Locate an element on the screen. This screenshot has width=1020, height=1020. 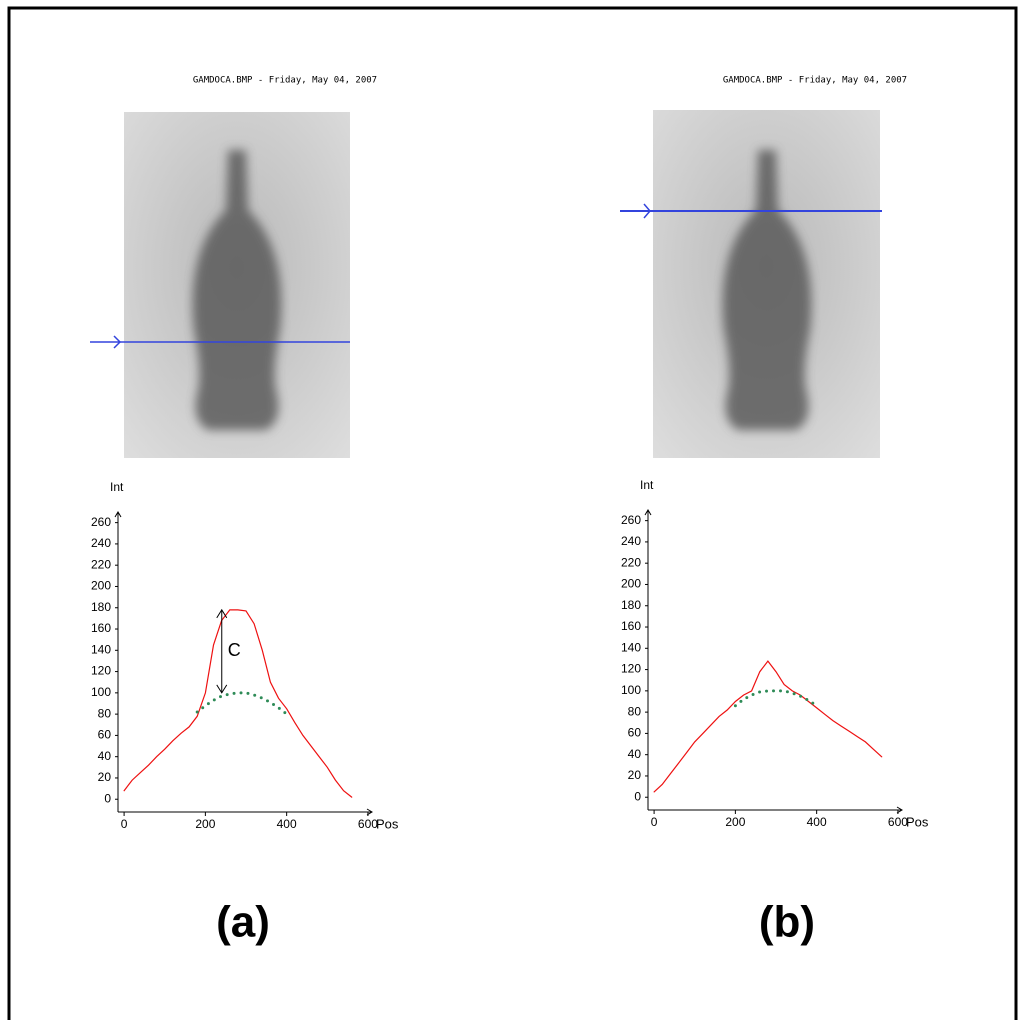
annotation-label: C is located at coordinates (234, 650).